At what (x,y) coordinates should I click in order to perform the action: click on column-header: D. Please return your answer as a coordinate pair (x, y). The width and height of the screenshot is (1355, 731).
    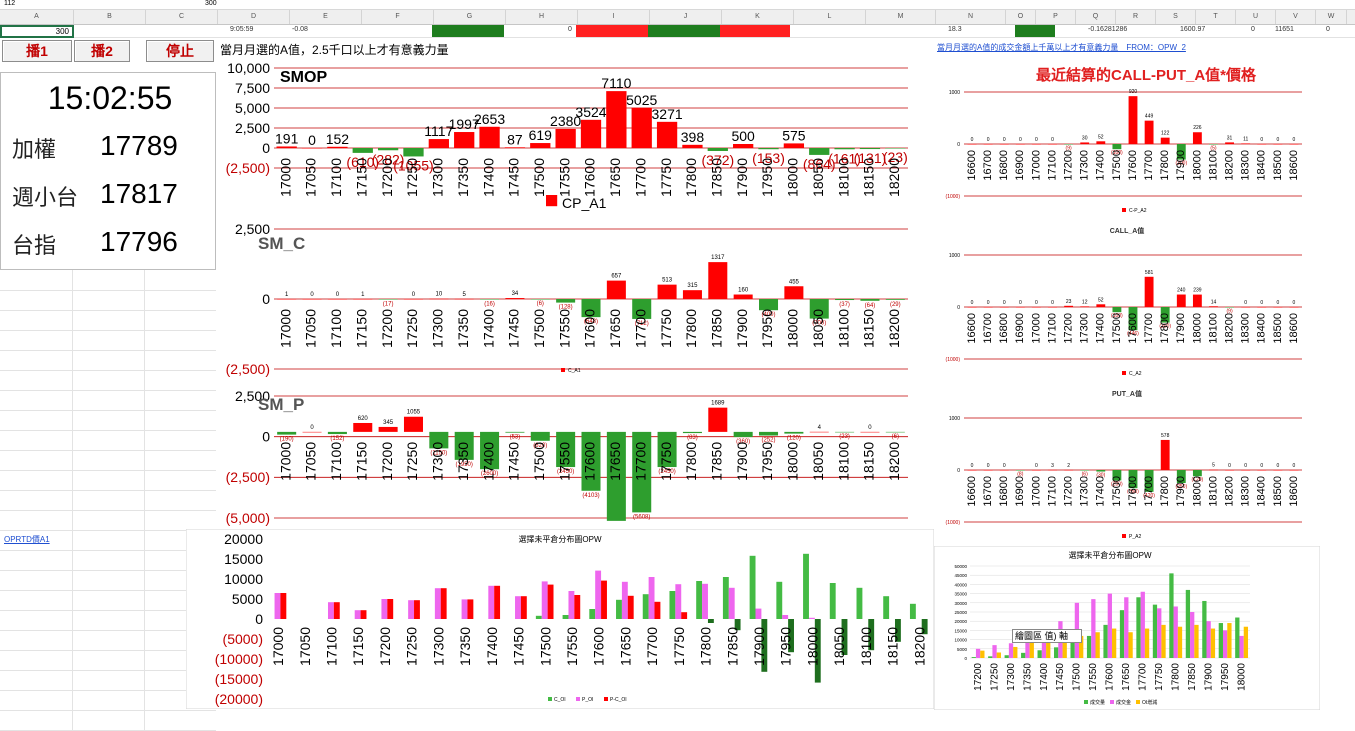
    Looking at the image, I should click on (254, 17).